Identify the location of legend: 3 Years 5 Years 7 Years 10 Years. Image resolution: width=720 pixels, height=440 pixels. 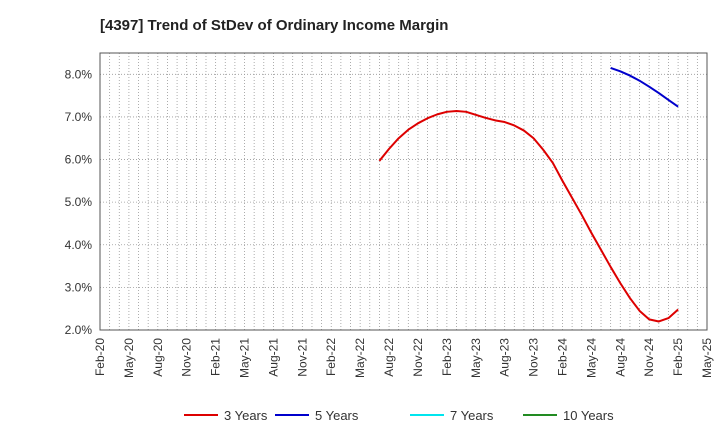
(399, 415).